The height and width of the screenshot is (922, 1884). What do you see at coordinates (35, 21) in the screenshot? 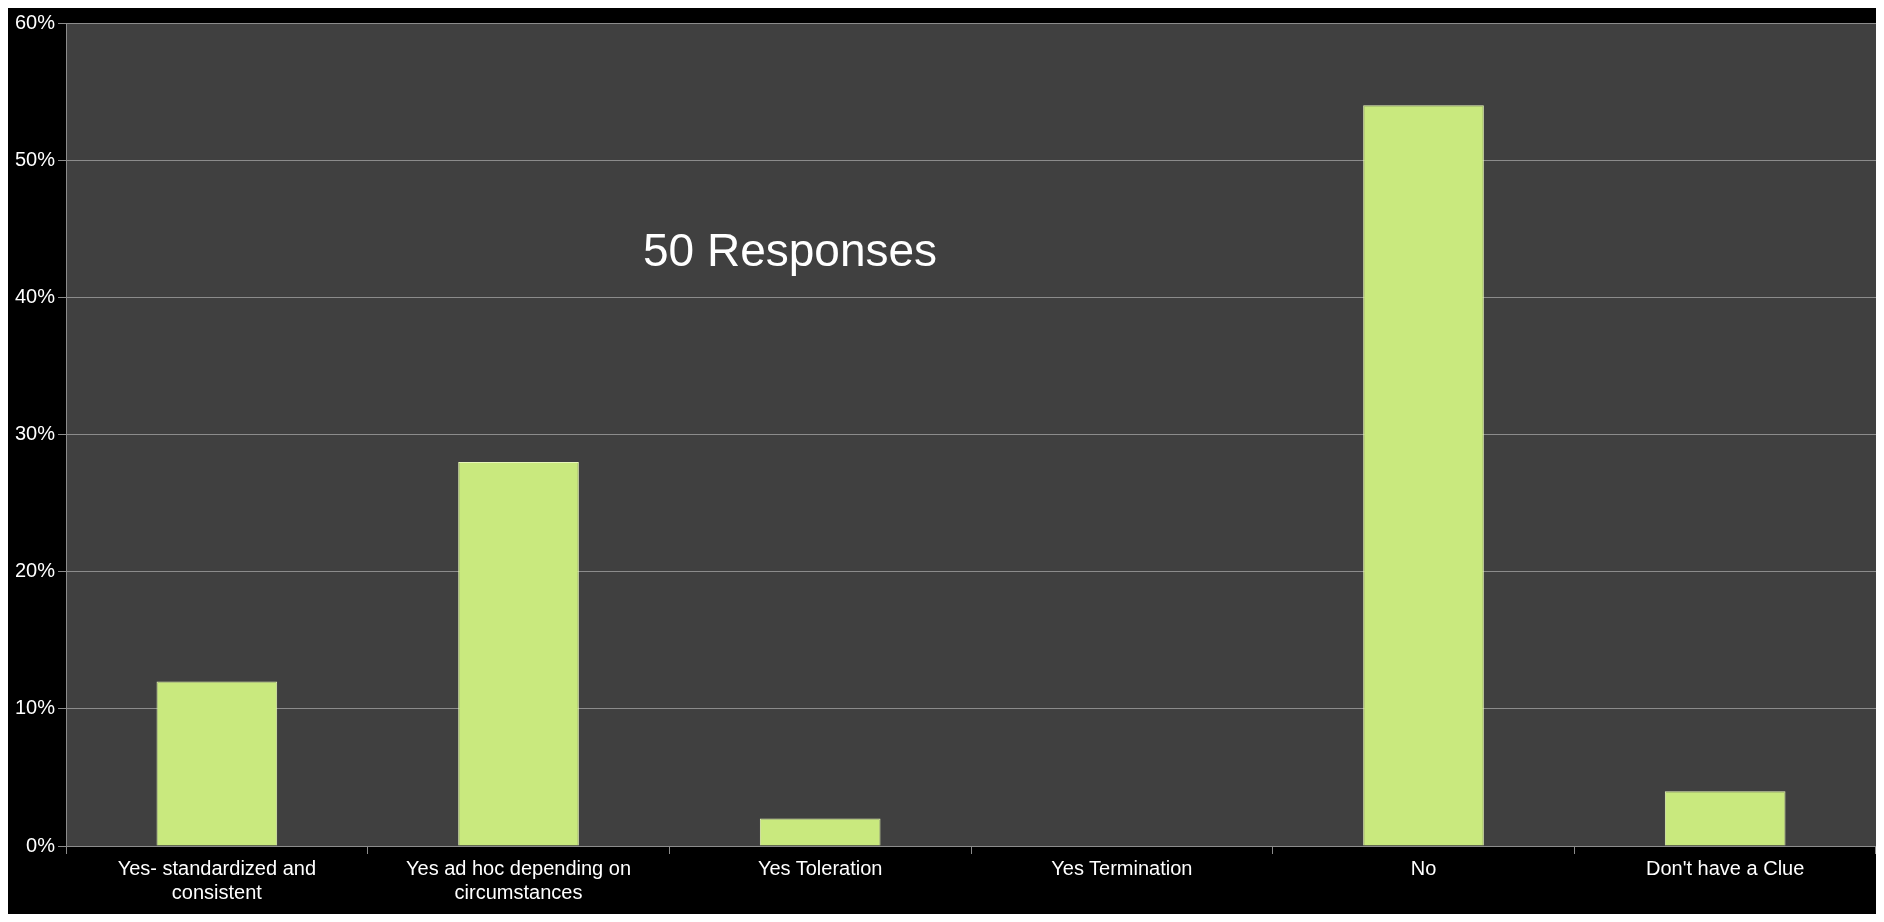
I see `y-tick-label: 60%` at bounding box center [35, 21].